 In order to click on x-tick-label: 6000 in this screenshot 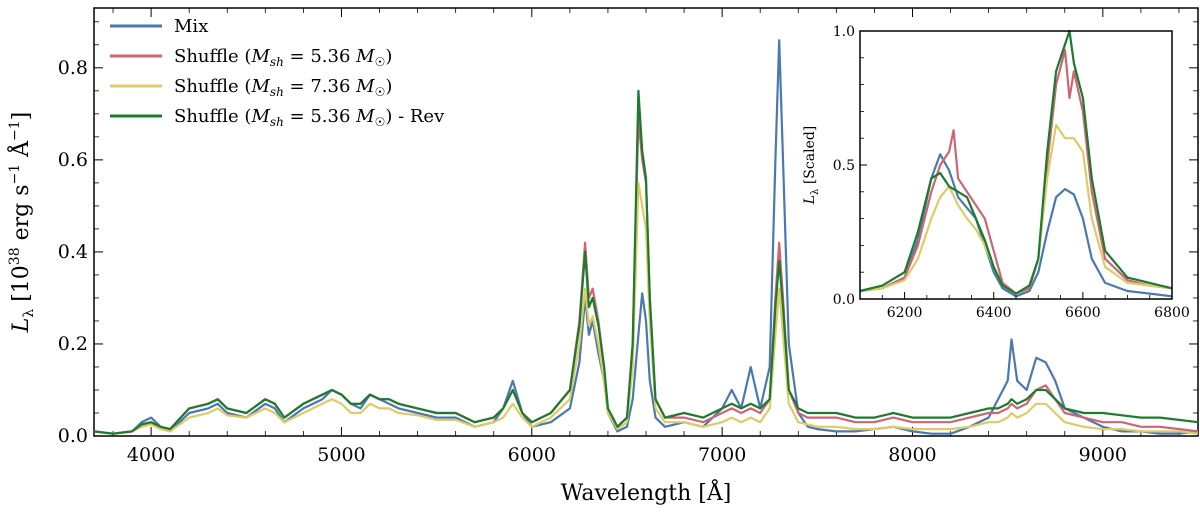, I will do `click(532, 455)`.